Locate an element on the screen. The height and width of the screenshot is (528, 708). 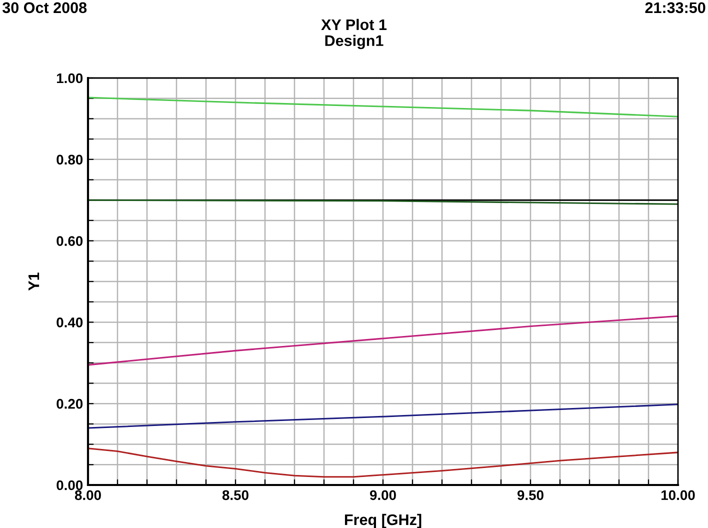
x-tick-label: 9.00 is located at coordinates (383, 495).